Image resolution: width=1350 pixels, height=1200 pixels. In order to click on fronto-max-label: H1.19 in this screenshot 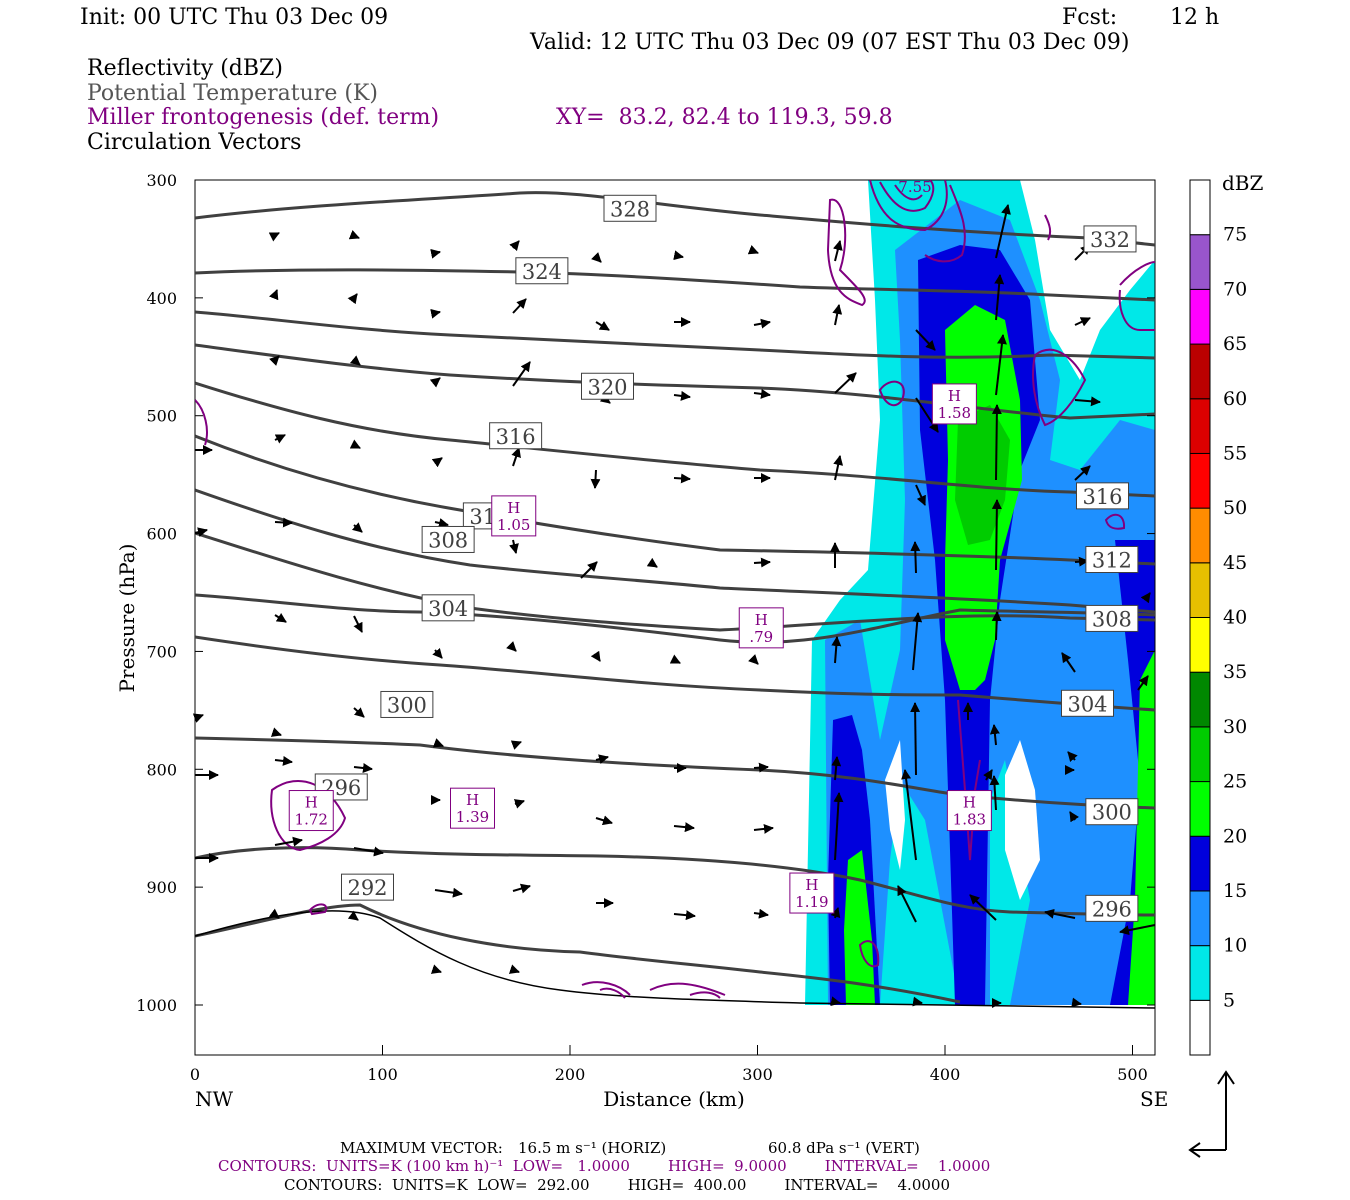, I will do `click(812, 893)`.